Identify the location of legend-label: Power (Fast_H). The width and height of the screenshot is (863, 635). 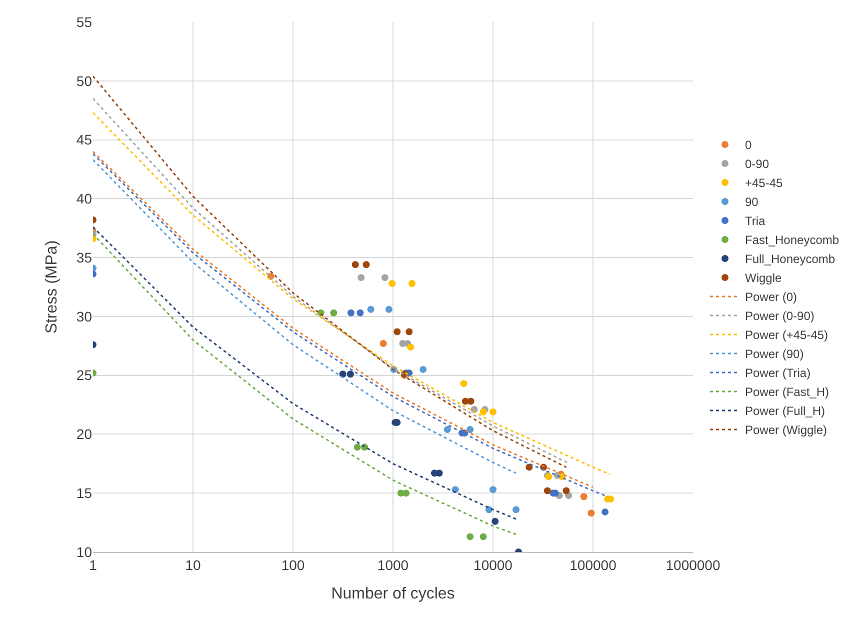
(787, 392).